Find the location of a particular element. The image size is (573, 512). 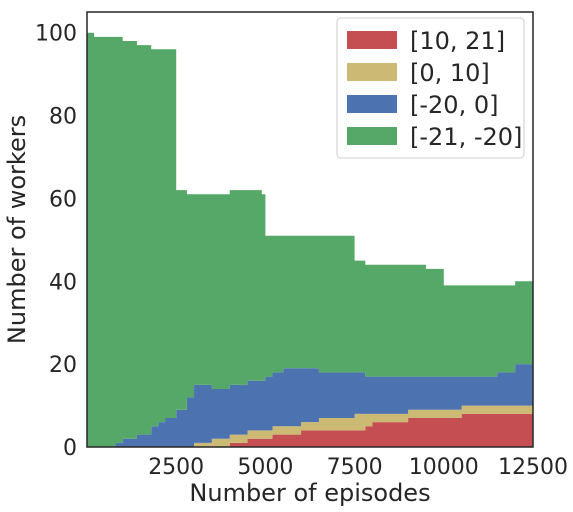

legend-label: [0, 10] is located at coordinates (450, 73).